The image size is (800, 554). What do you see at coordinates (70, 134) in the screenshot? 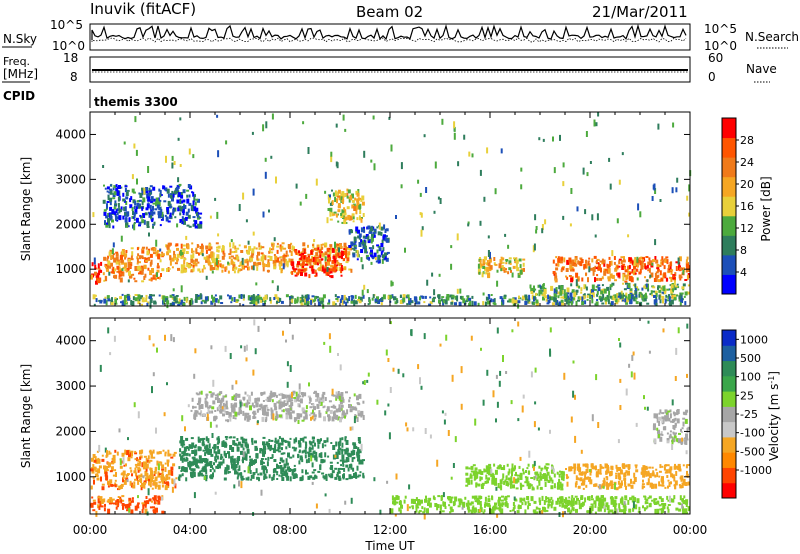
I see `y-tick-label: 4000` at bounding box center [70, 134].